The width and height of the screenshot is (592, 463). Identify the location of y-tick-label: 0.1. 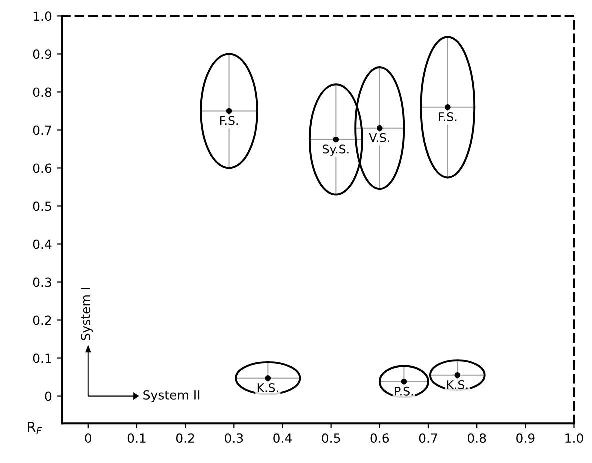
(42, 359).